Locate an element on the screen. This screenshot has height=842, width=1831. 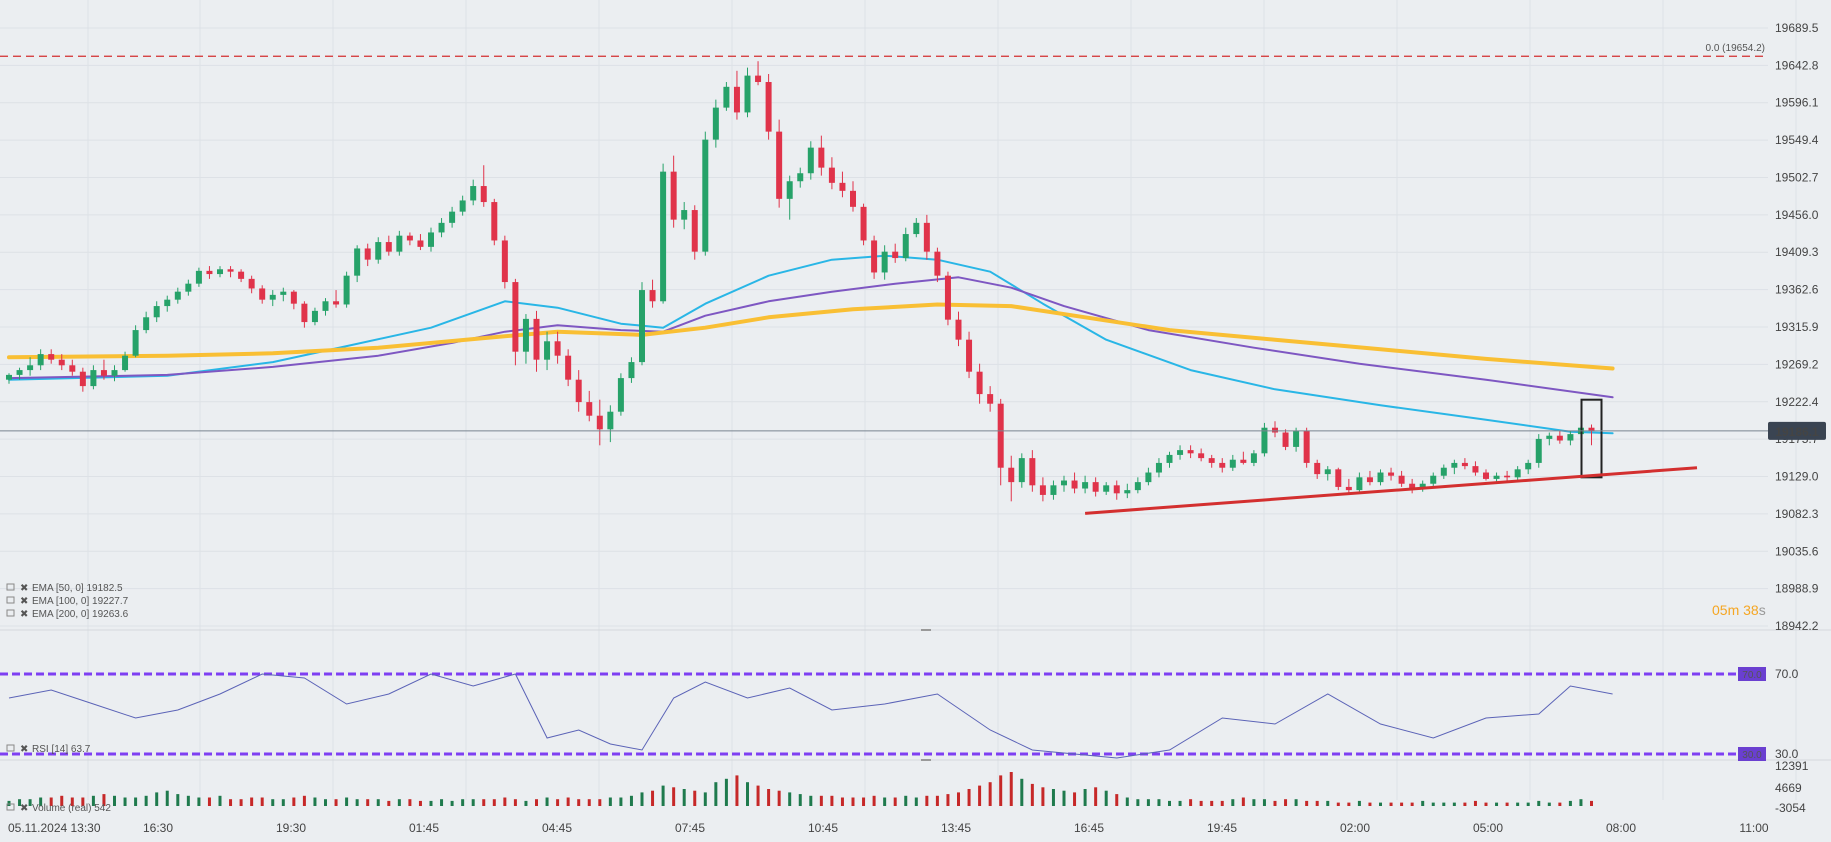
time-tick-label: 19:30 is located at coordinates (291, 828).